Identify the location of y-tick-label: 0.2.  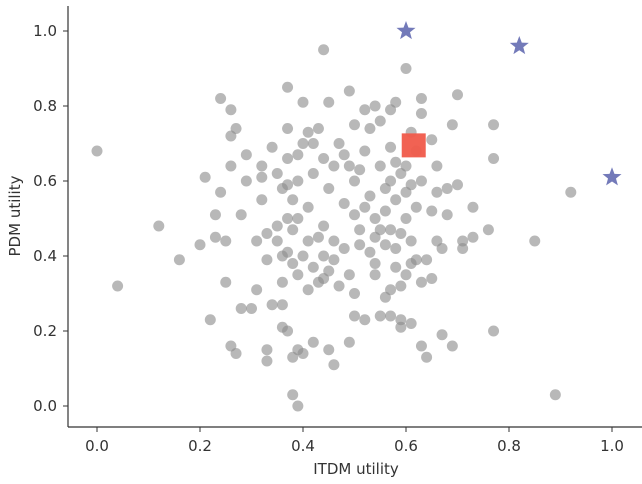
(45, 331).